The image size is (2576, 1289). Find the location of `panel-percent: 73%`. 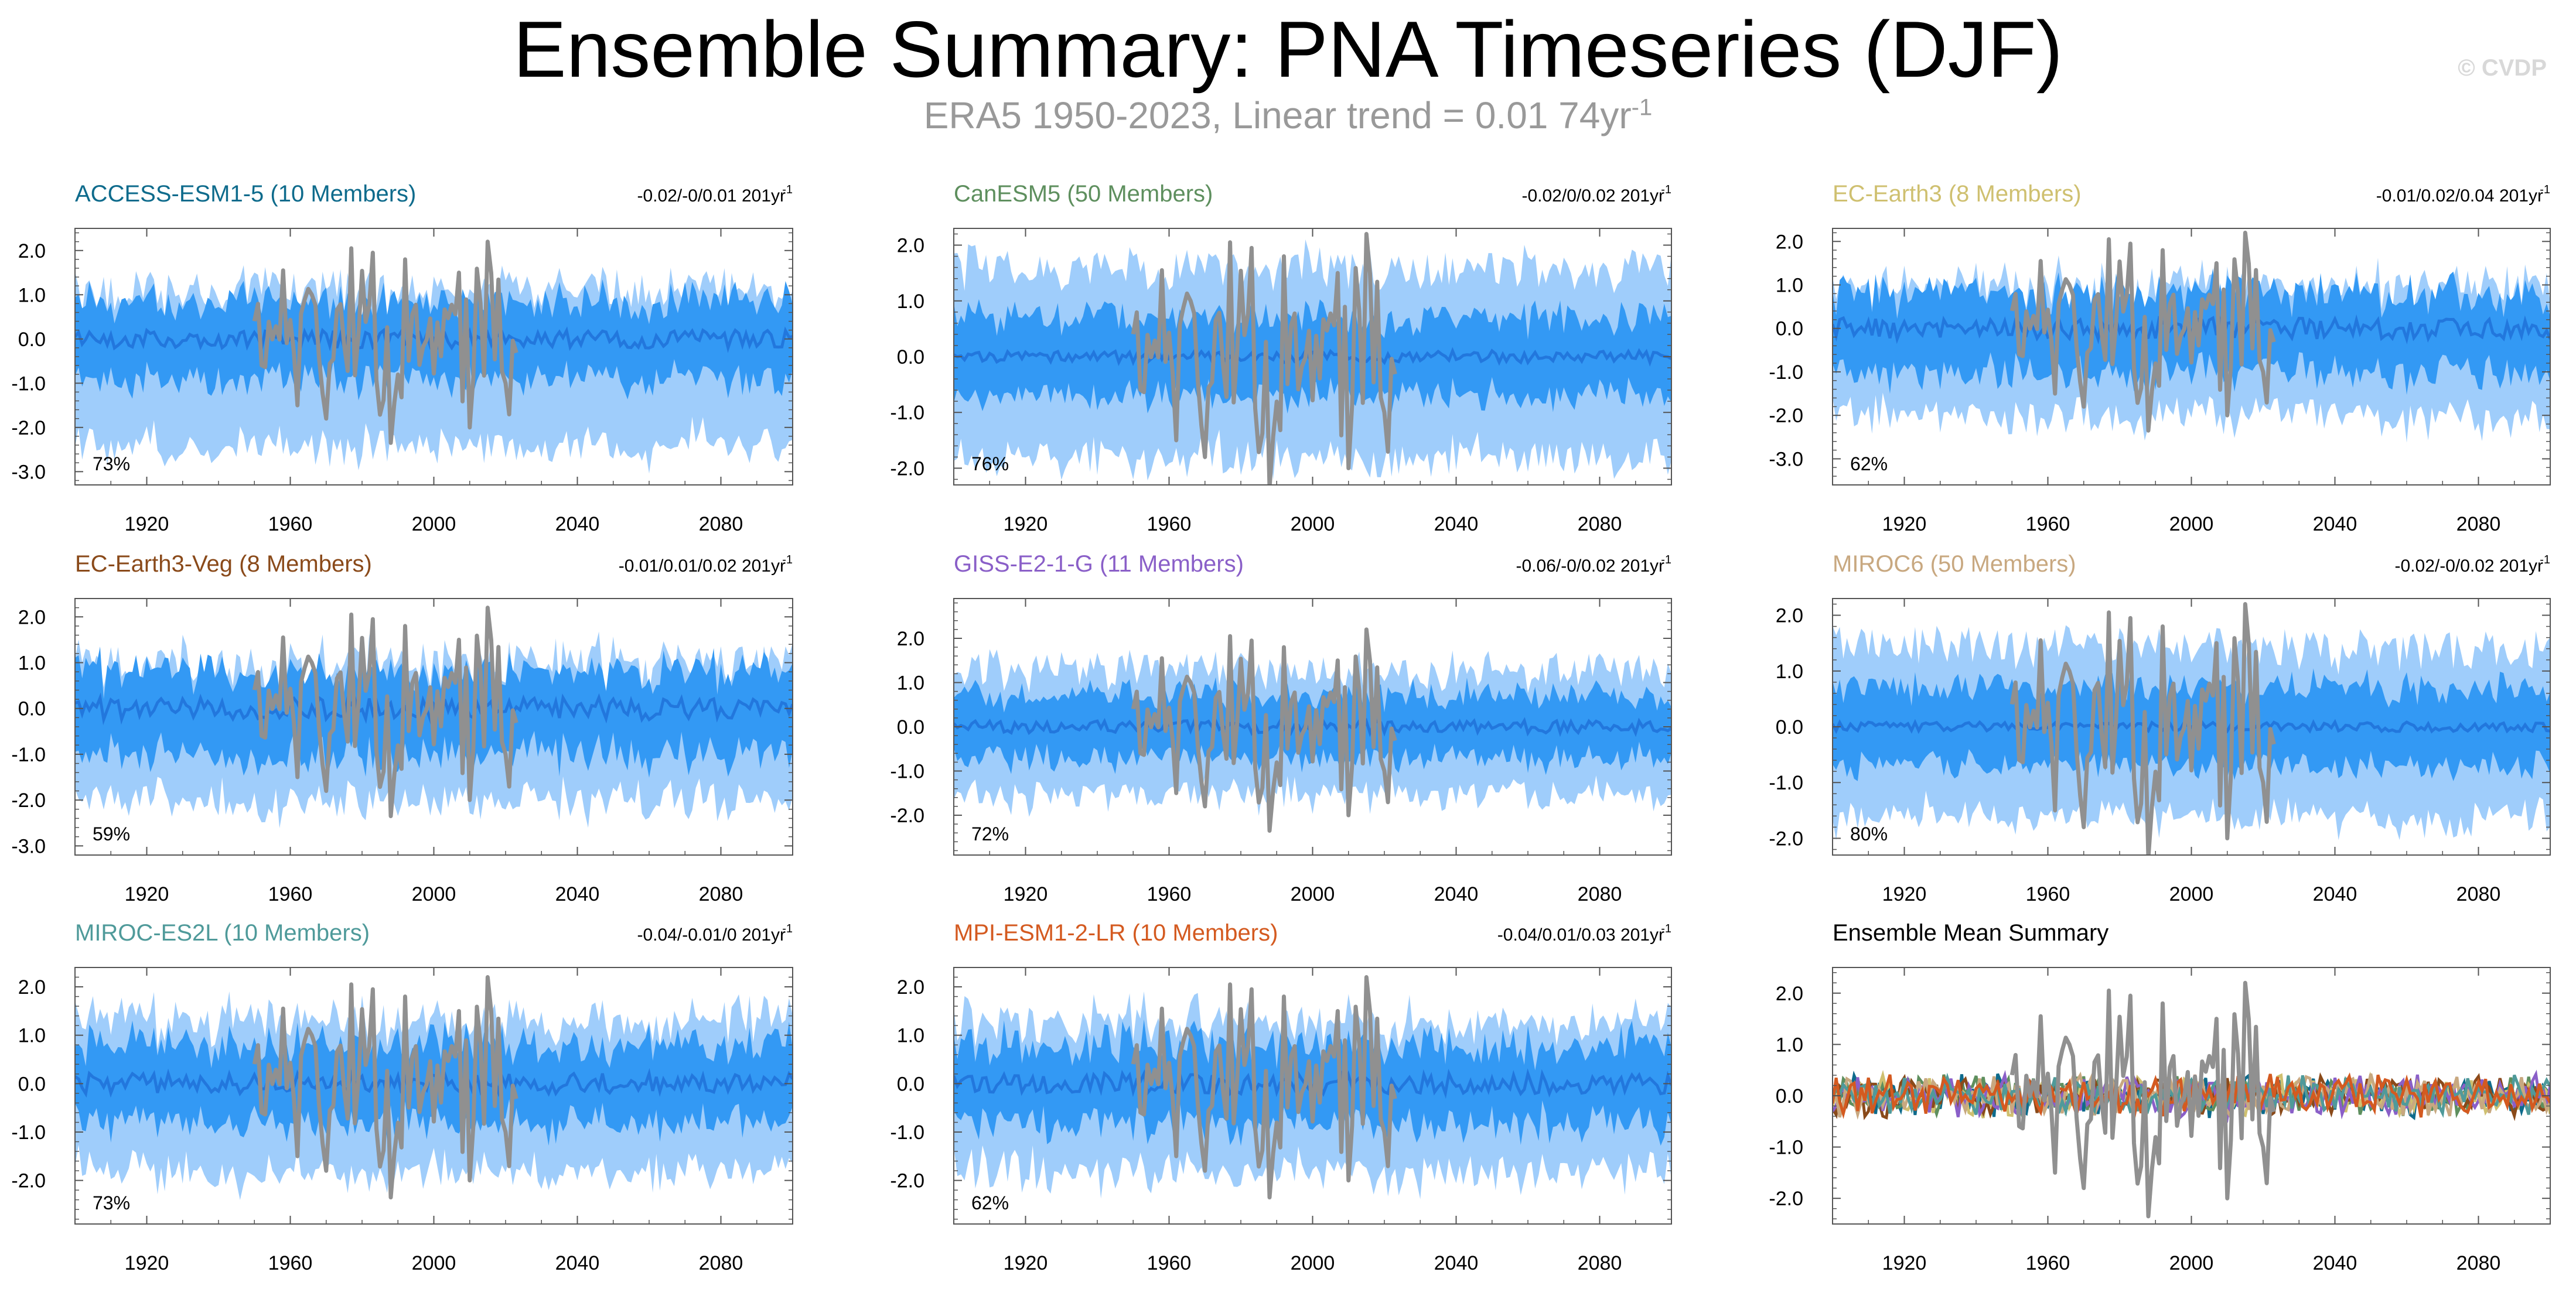

panel-percent: 73% is located at coordinates (111, 463).